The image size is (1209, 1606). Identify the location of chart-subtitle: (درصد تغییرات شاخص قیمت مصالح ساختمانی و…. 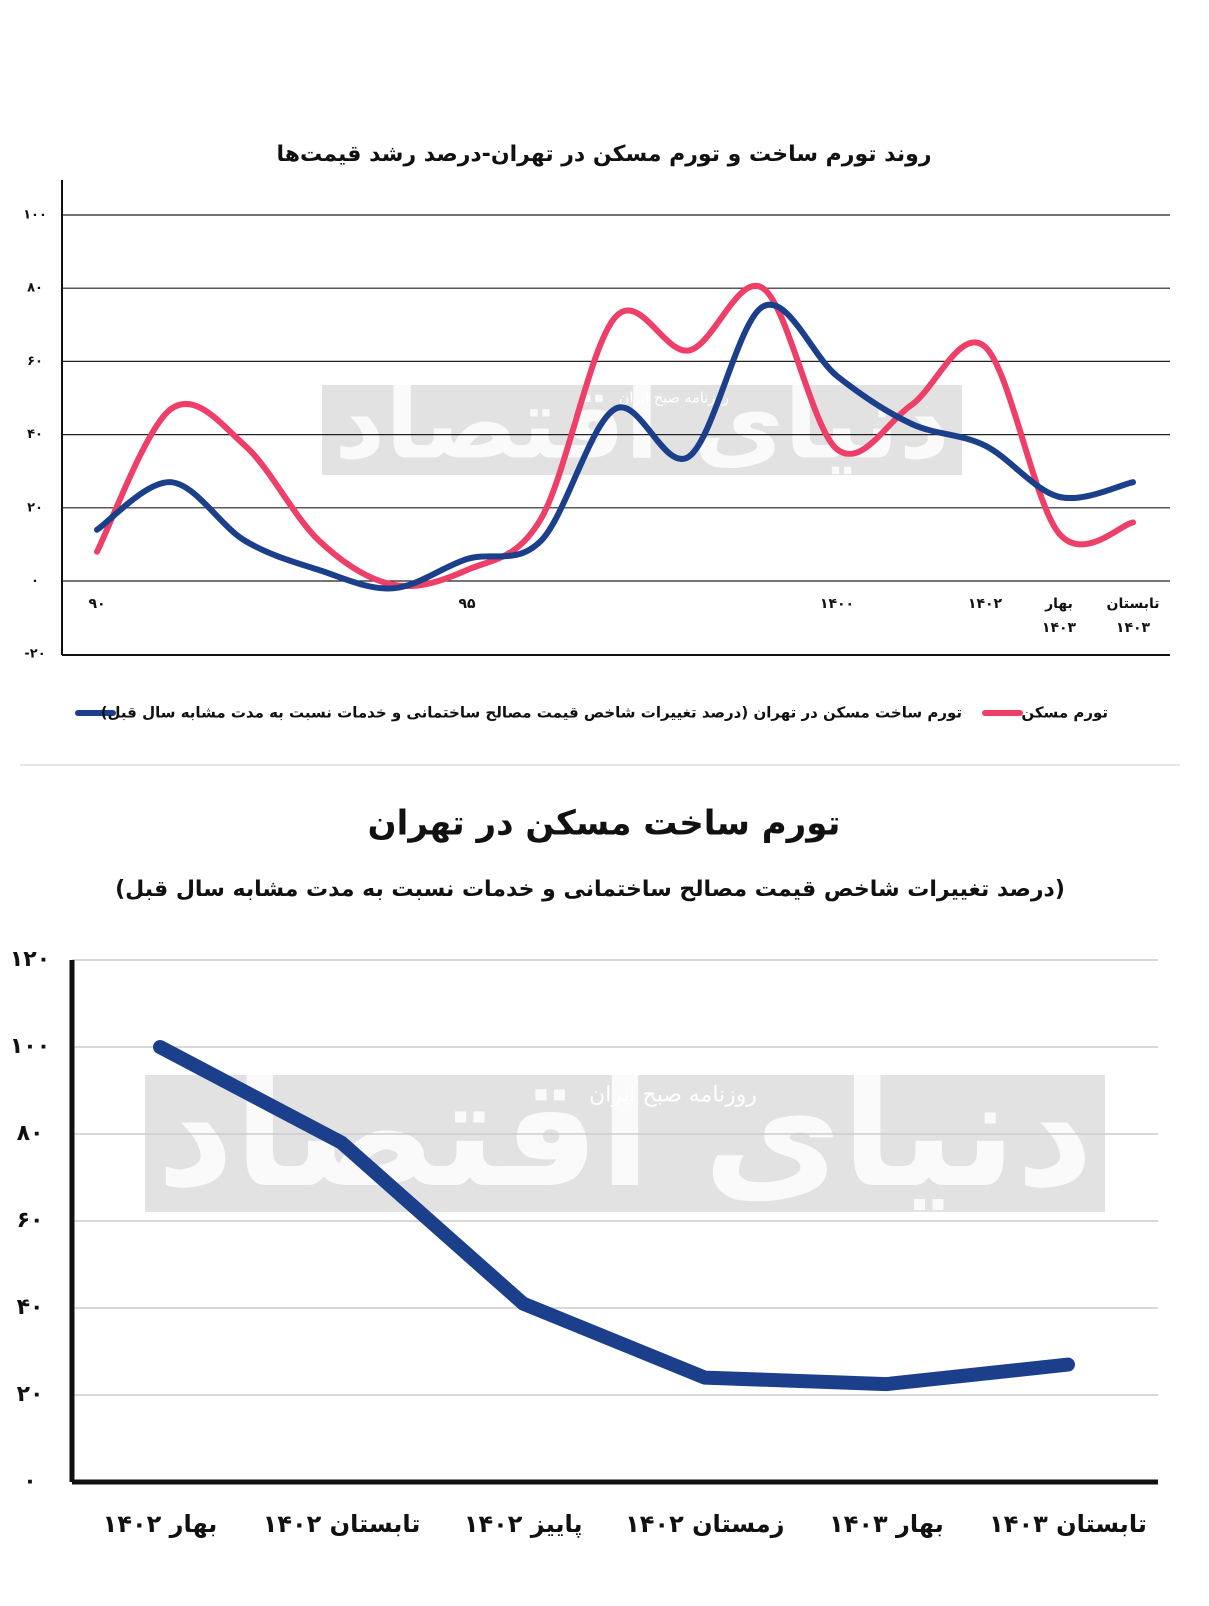
(590, 889).